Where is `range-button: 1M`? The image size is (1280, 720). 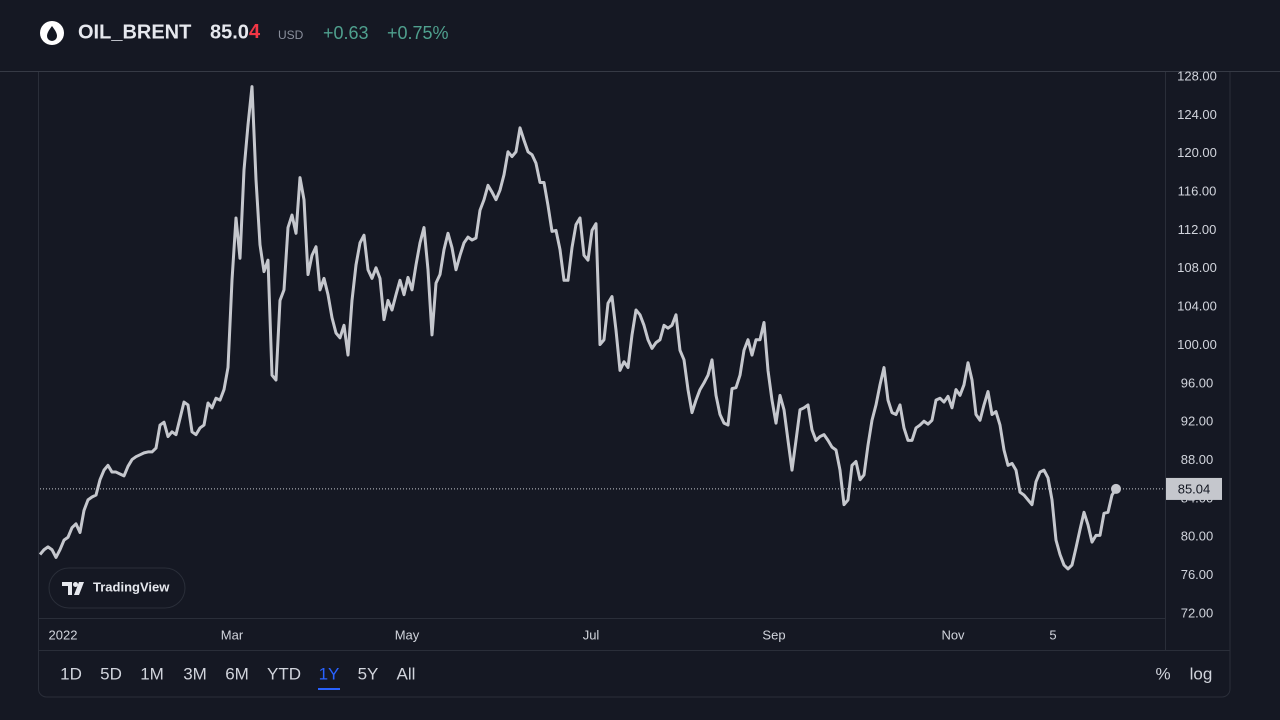 range-button: 1M is located at coordinates (152, 673).